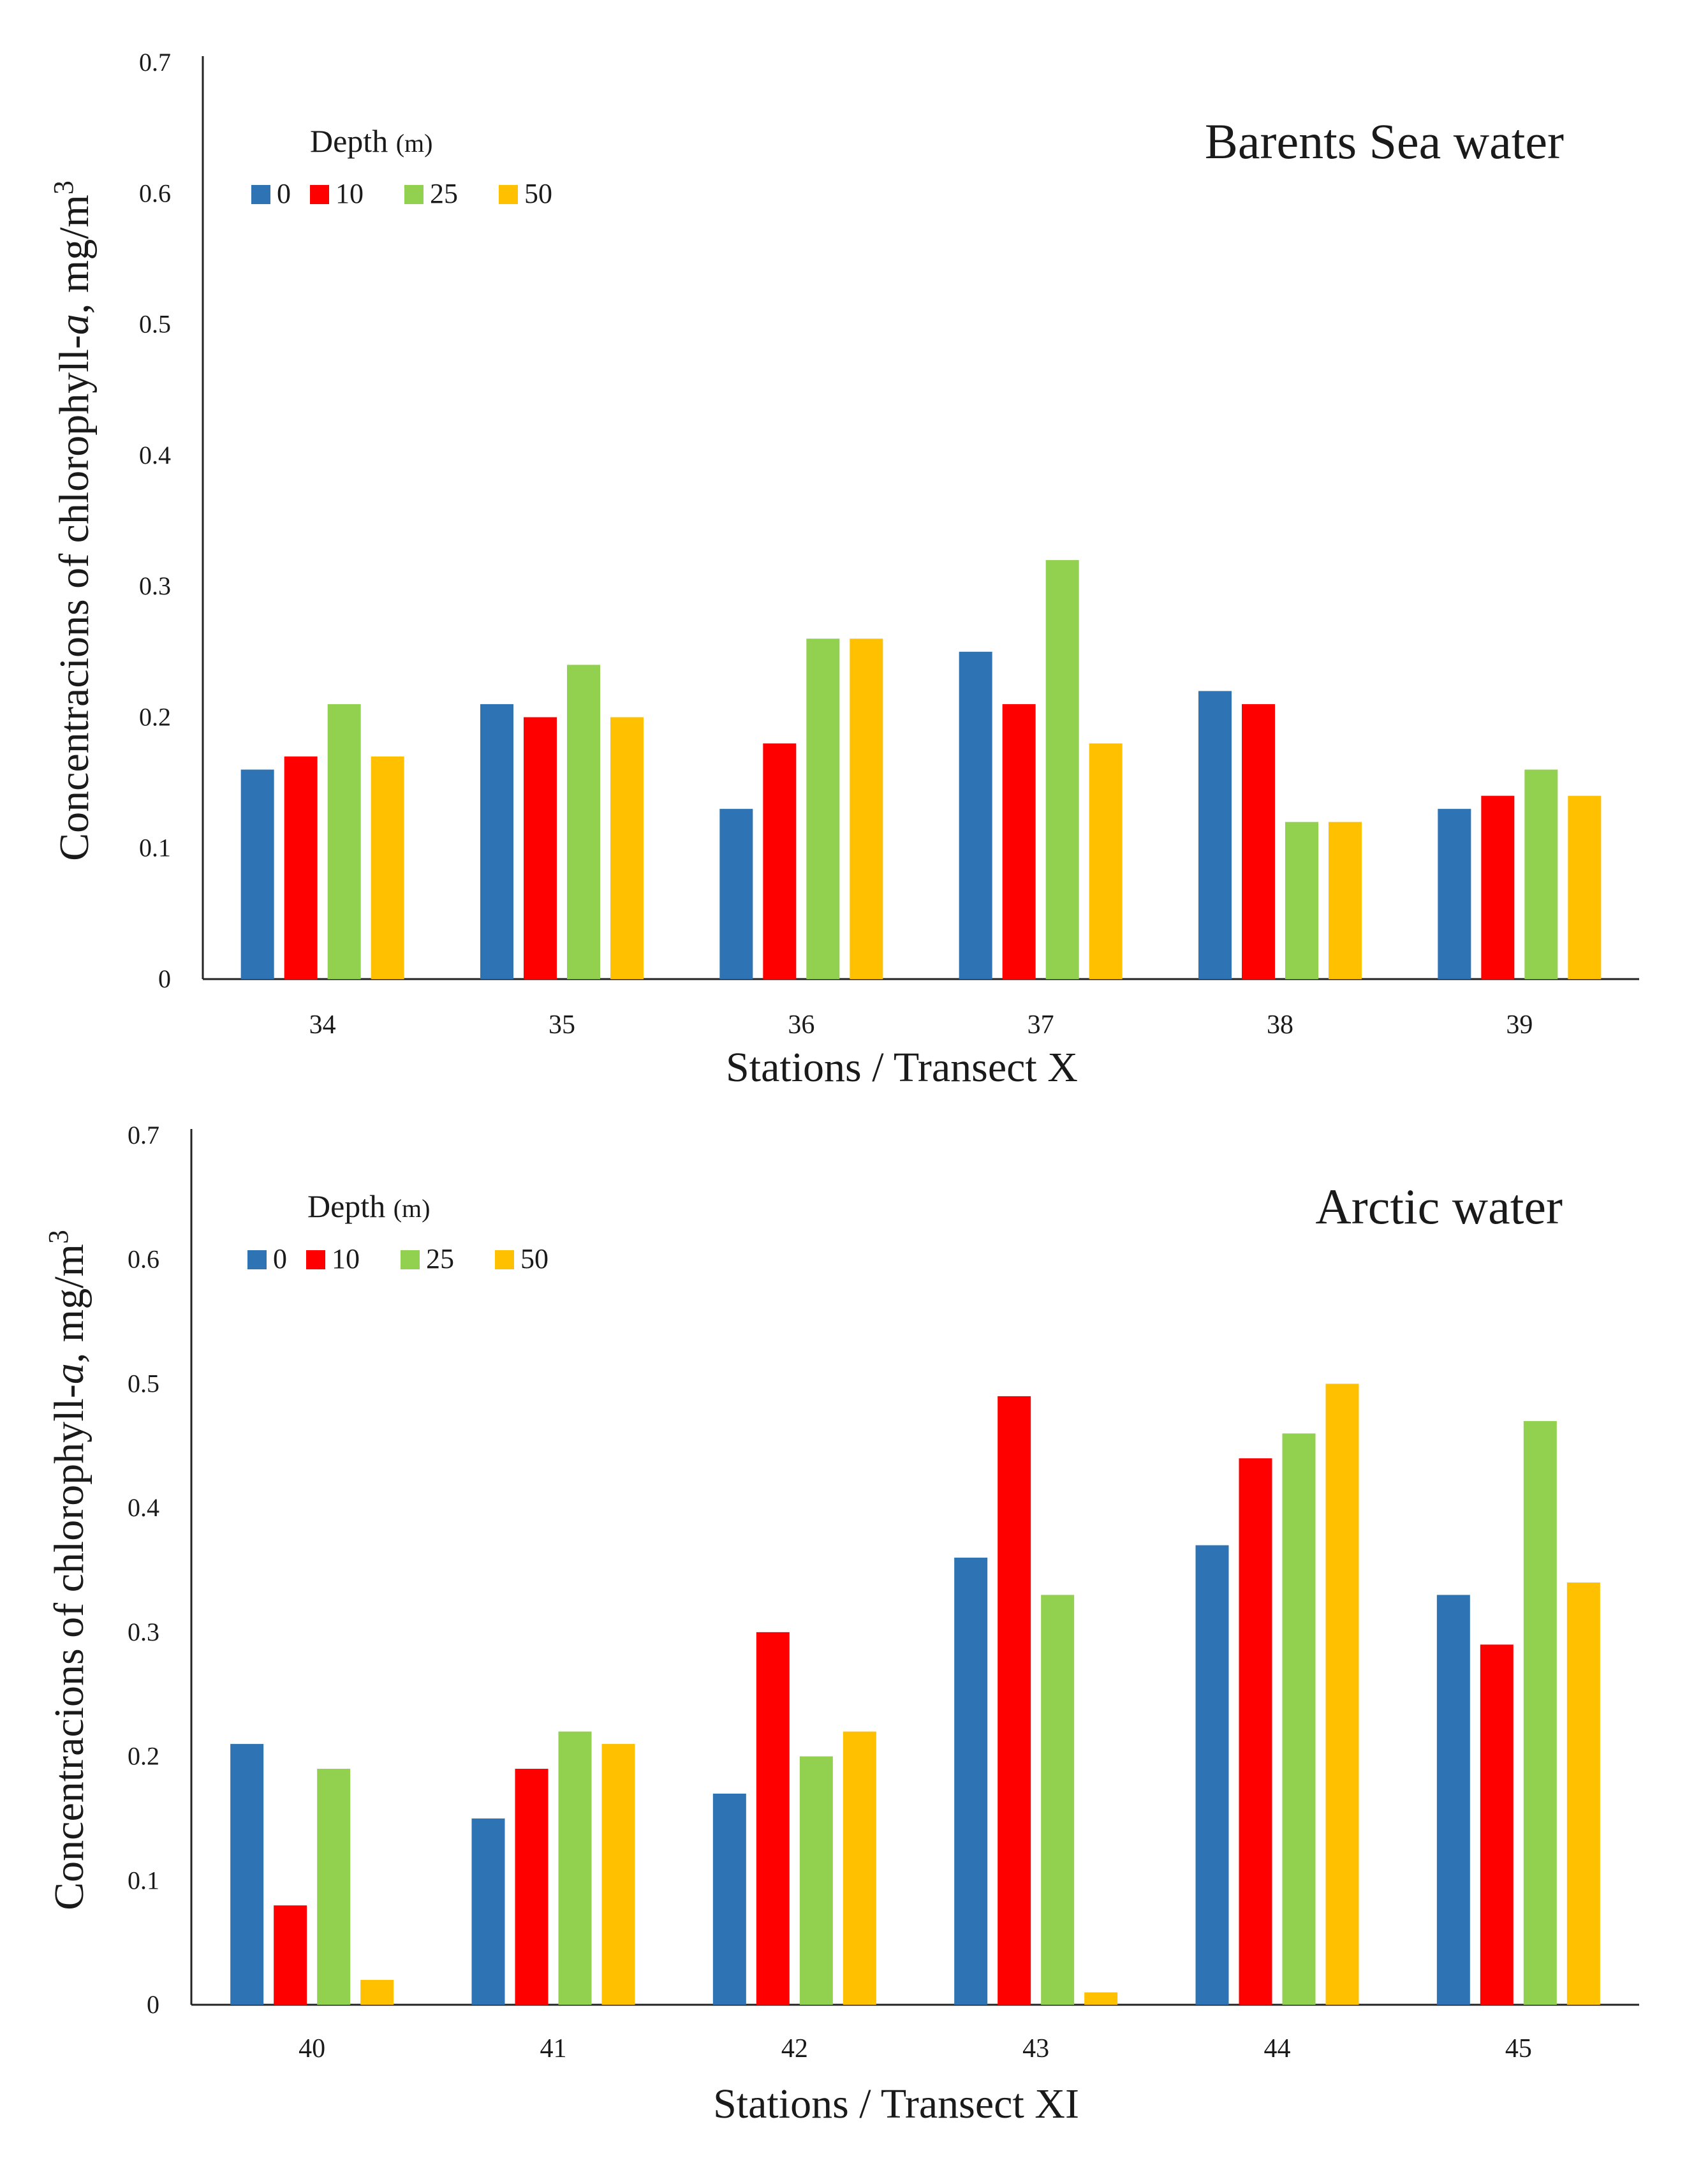 Image resolution: width=1694 pixels, height=2184 pixels. Describe the element at coordinates (553, 2048) in the screenshot. I see `x-tick-label: 41` at that location.